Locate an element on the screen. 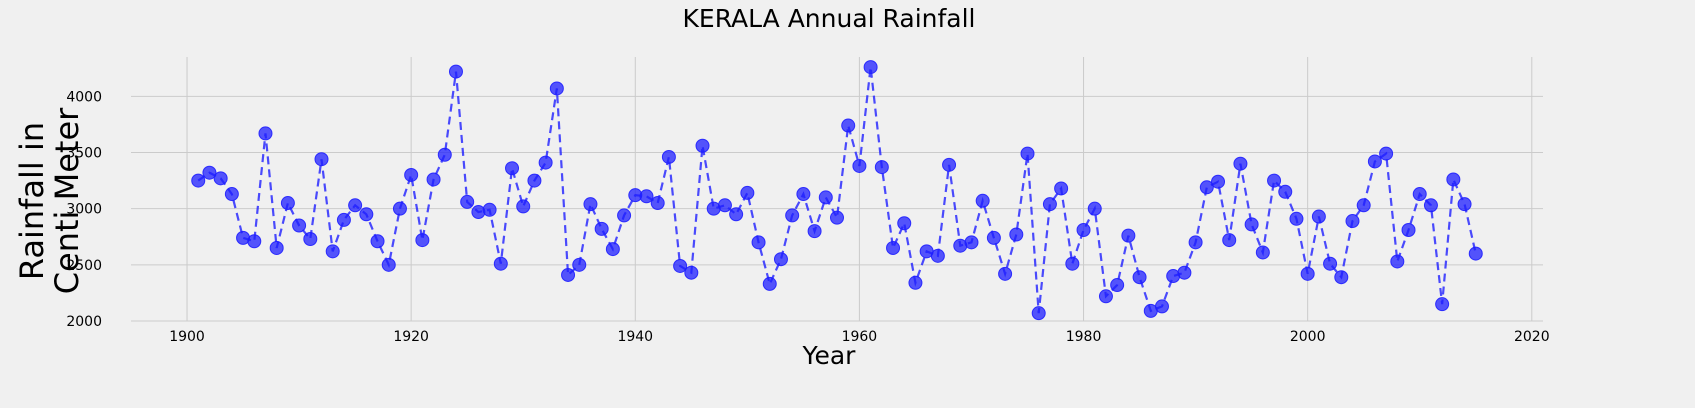 The height and width of the screenshot is (408, 1695). y-tick-label: 4000 is located at coordinates (84, 97).